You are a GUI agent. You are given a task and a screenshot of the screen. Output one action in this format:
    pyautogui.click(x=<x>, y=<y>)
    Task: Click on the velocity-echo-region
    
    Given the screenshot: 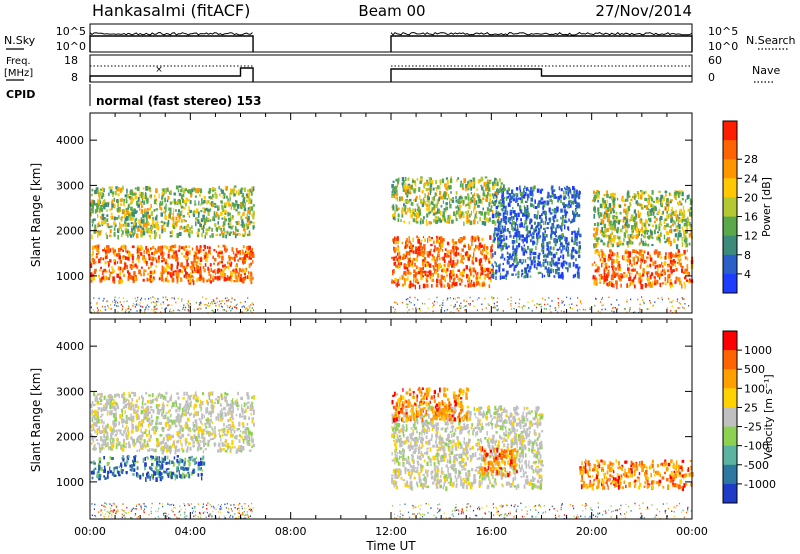 What is the action you would take?
    pyautogui.click(x=148, y=468)
    